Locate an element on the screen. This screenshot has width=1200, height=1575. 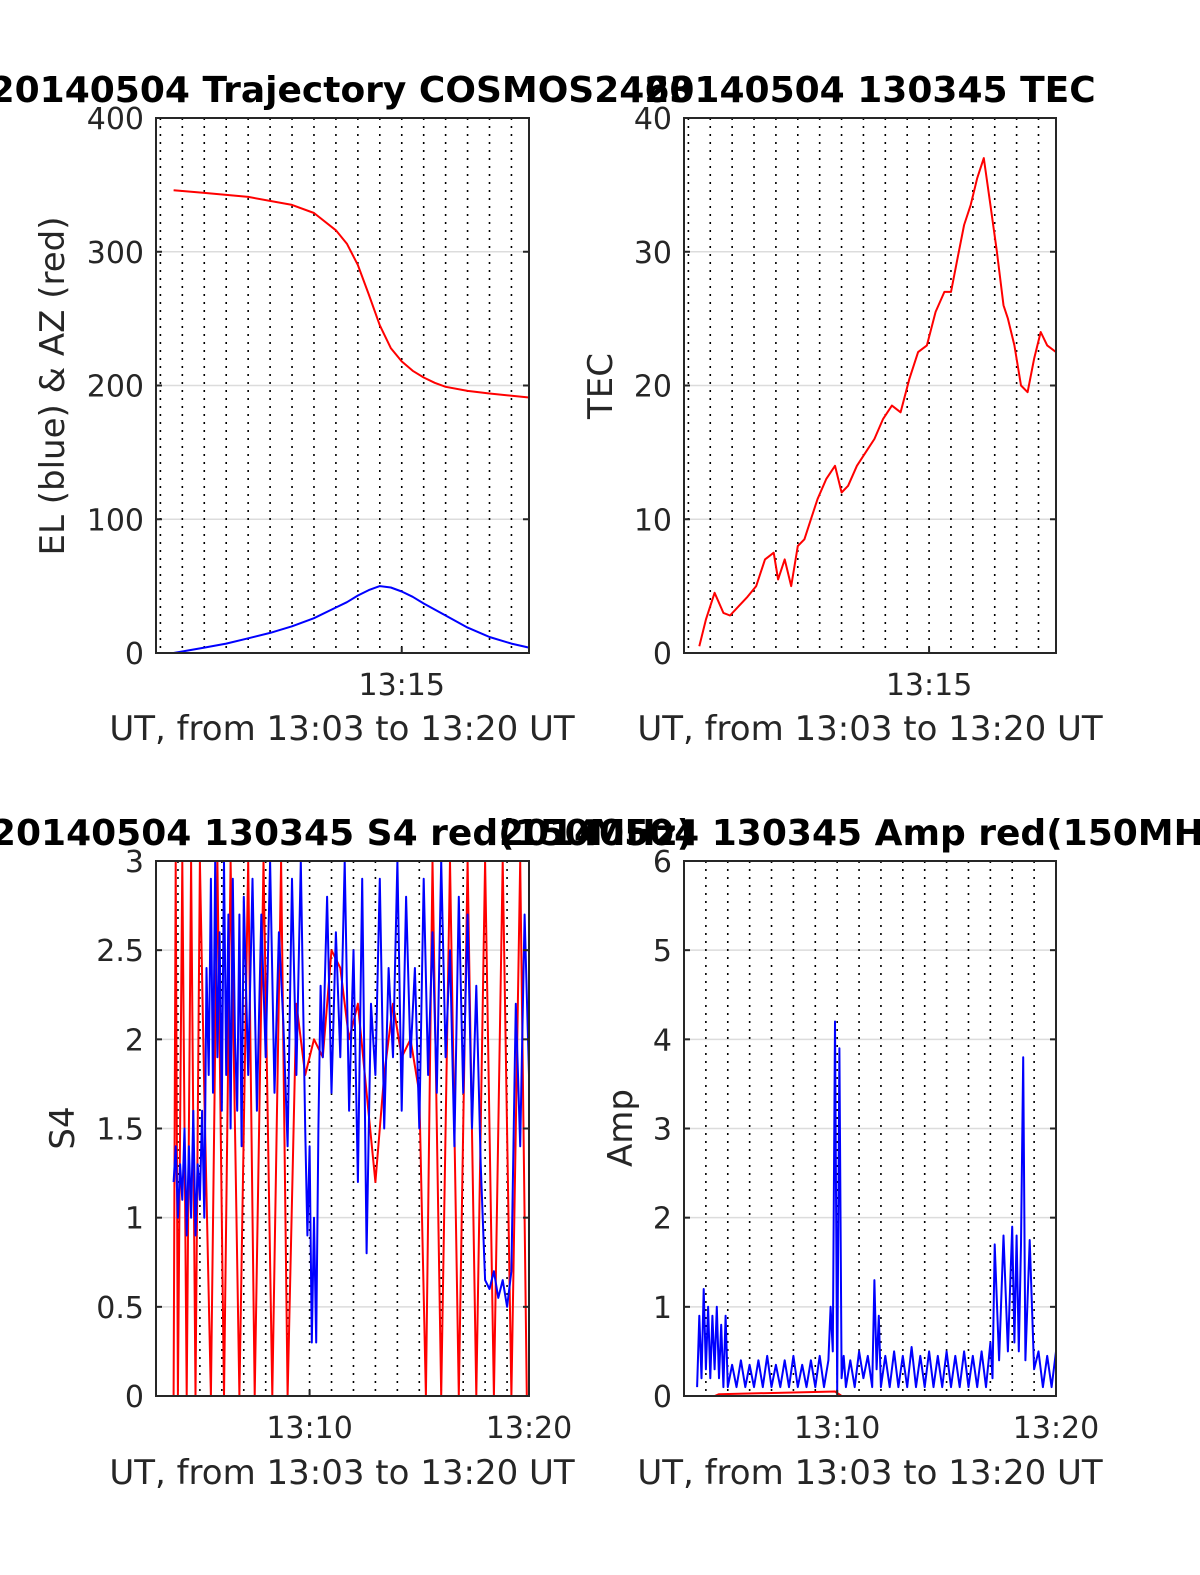
chart-title: 20140504 130345 S4 red(150MHz) is located at coordinates (346, 833).